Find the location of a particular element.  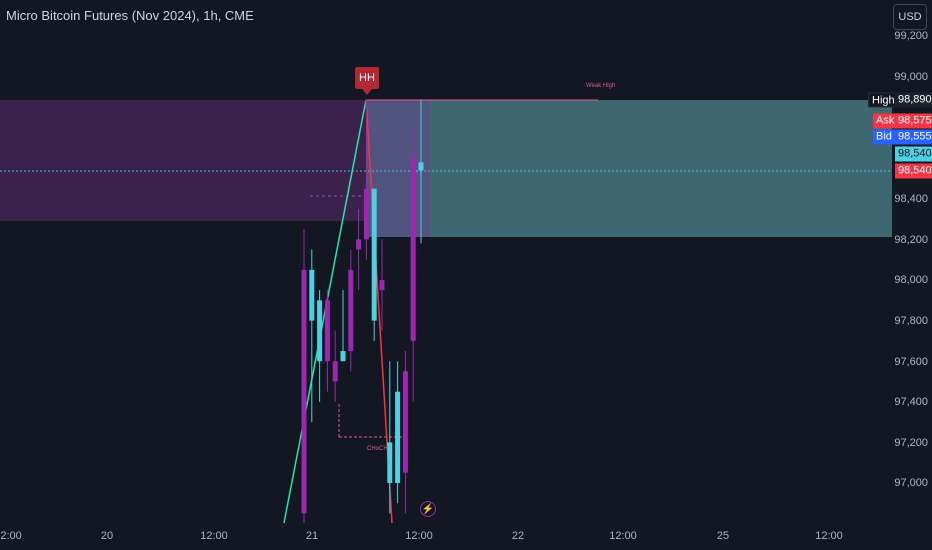

candles-group is located at coordinates (362, 311).